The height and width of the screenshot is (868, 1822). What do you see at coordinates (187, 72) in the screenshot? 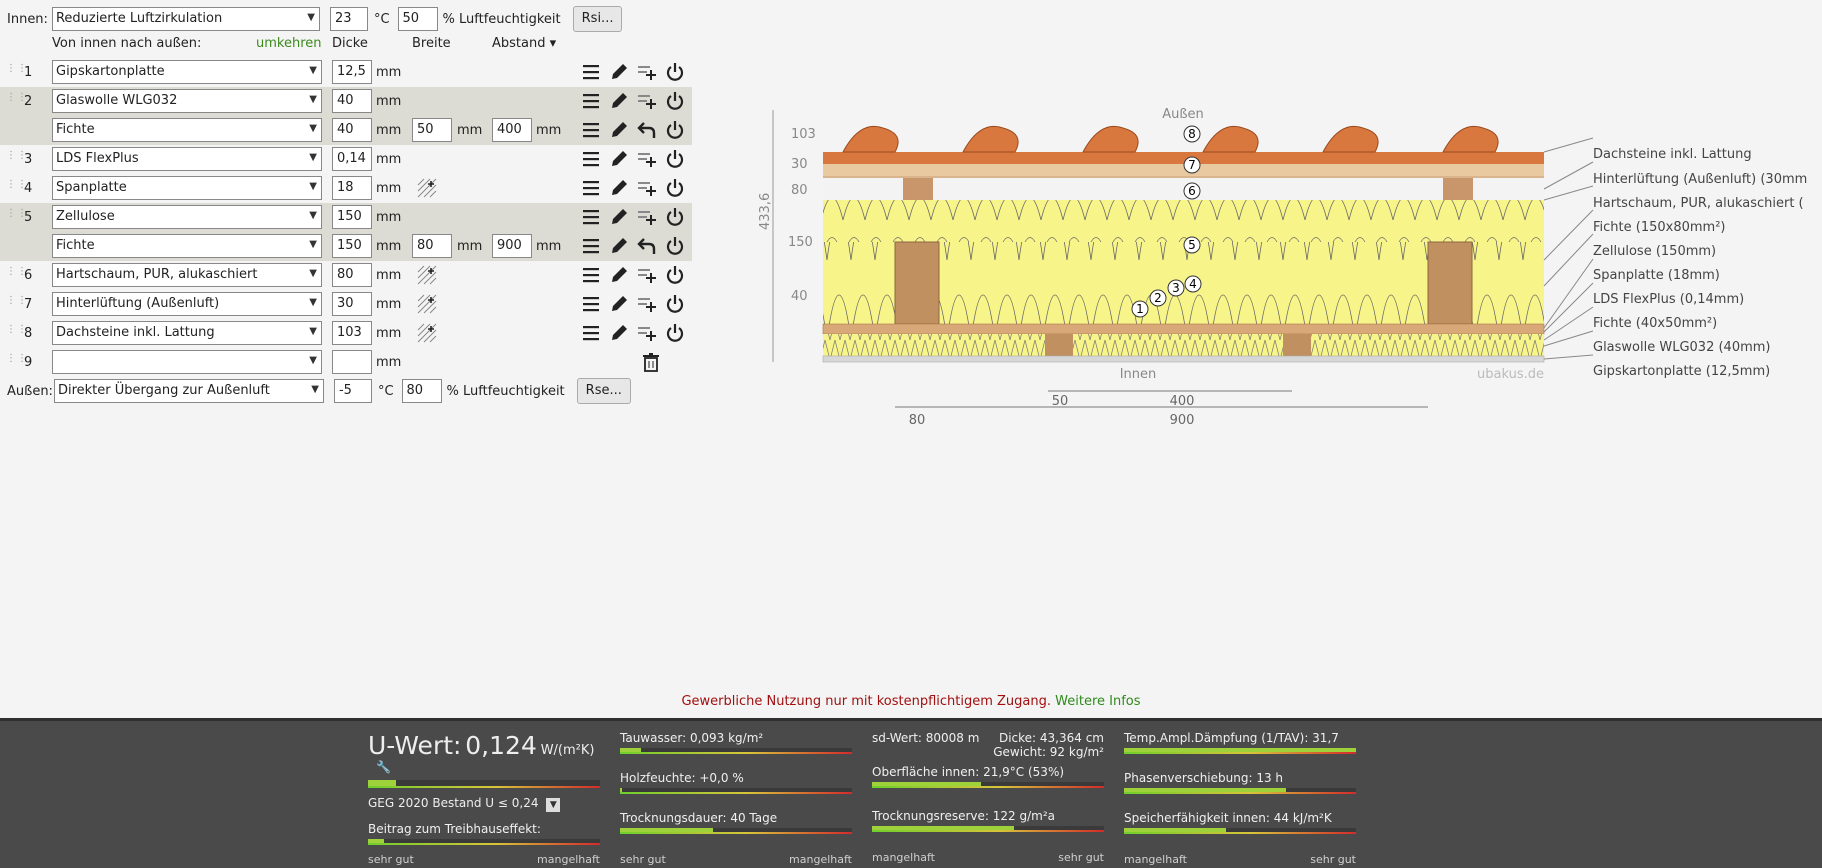
I see `material-select: Gipskartonplatte` at bounding box center [187, 72].